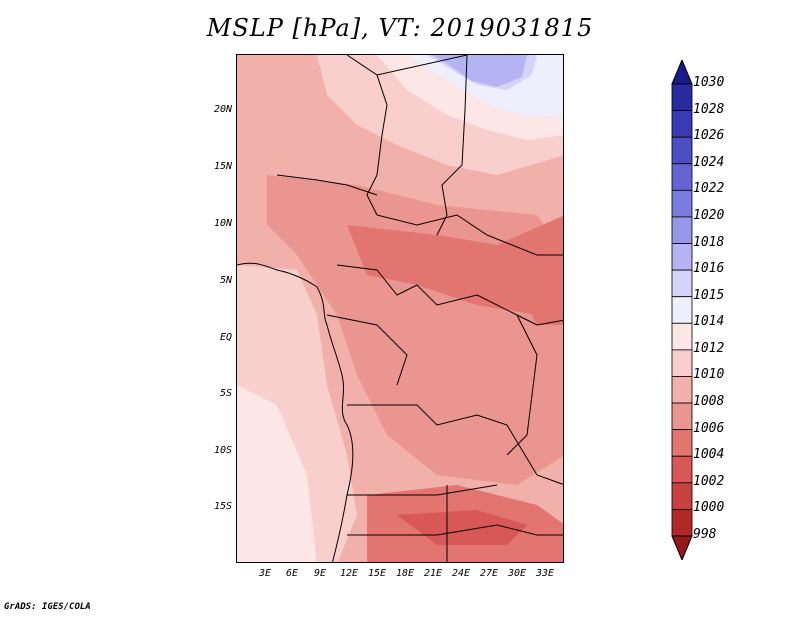  I want to click on lat-label-15s: 15S, so click(222, 506).